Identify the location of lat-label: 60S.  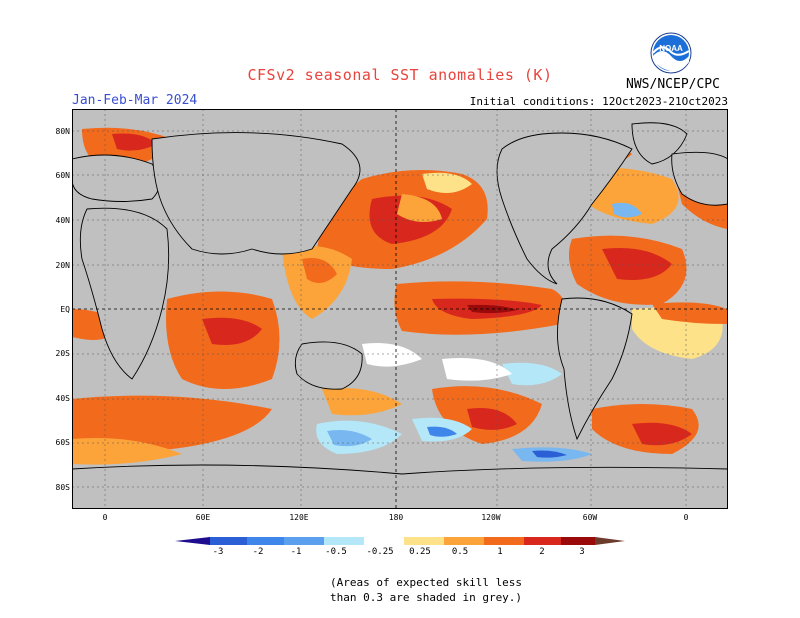
(62, 442).